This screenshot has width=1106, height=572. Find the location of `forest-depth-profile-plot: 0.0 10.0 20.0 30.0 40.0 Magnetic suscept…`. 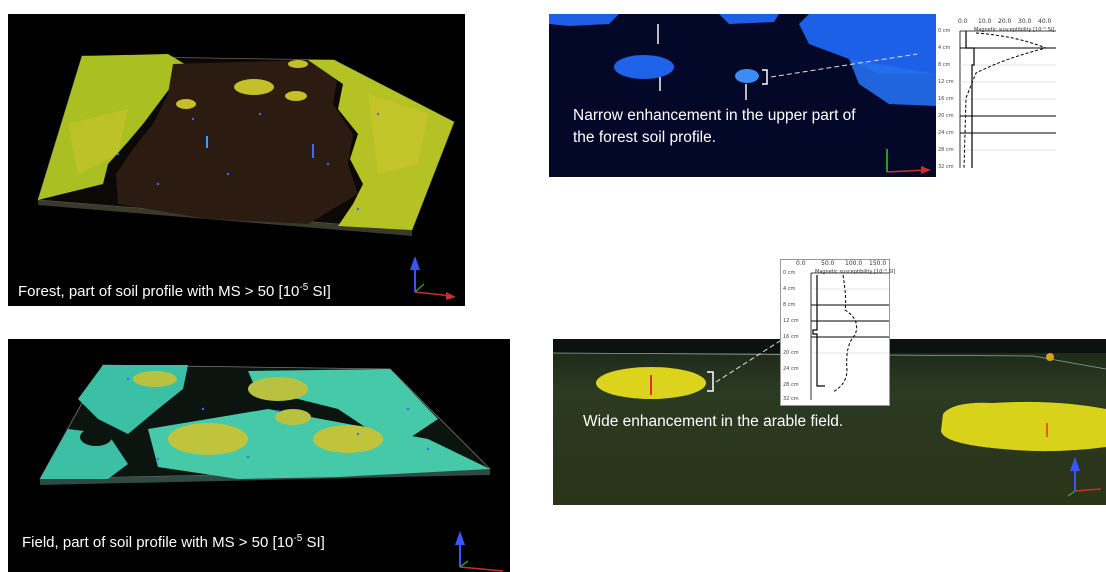

forest-depth-profile-plot: 0.0 10.0 20.0 30.0 40.0 Magnetic suscept… is located at coordinates (997, 96).